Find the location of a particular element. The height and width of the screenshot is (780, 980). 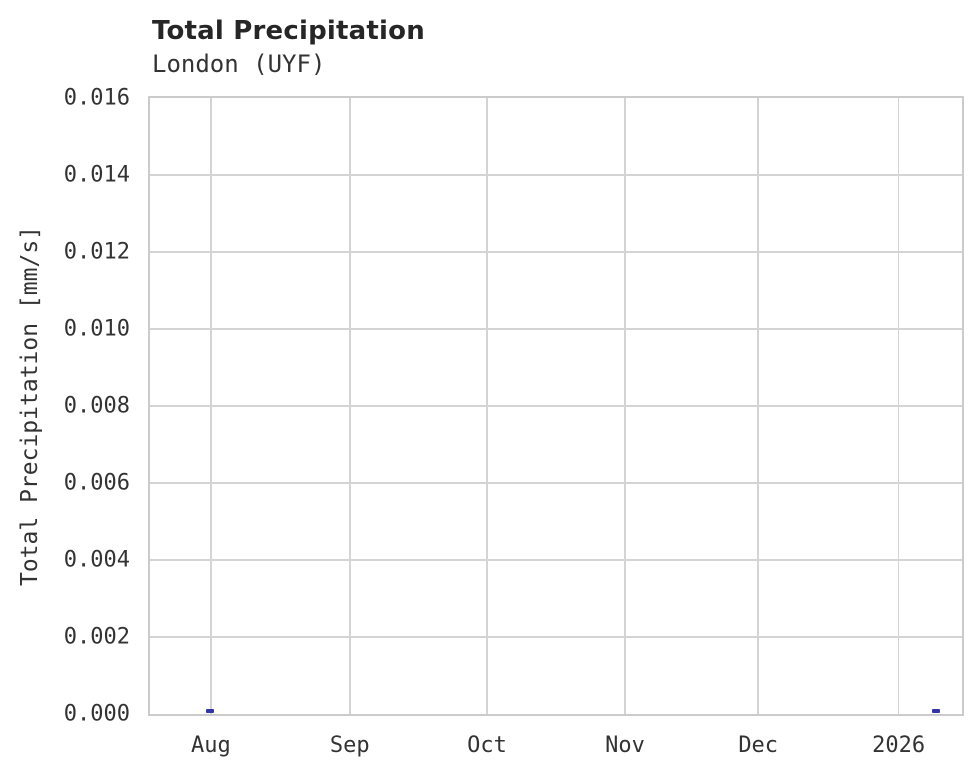

x-tick-label: Nov is located at coordinates (625, 745).